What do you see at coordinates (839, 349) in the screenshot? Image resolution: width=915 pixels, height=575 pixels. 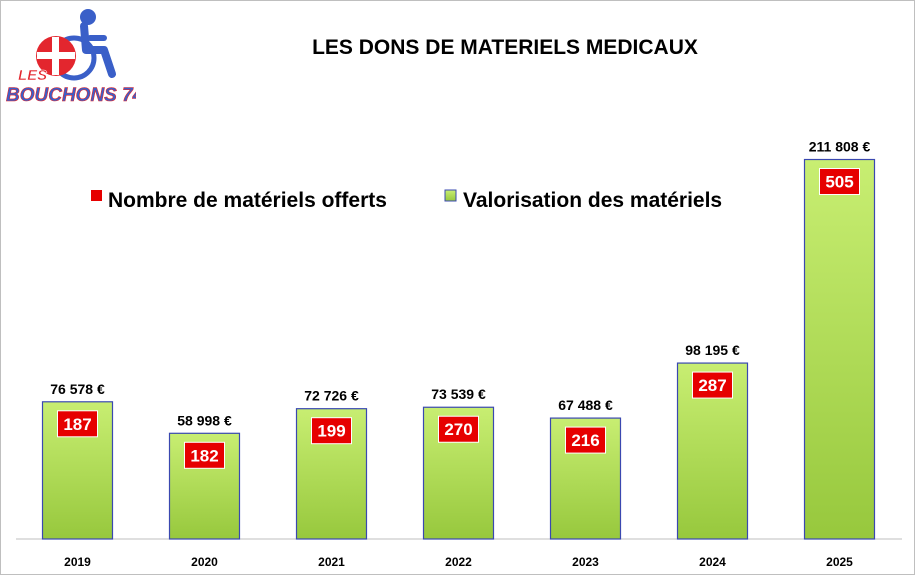 I see `bar-2025` at bounding box center [839, 349].